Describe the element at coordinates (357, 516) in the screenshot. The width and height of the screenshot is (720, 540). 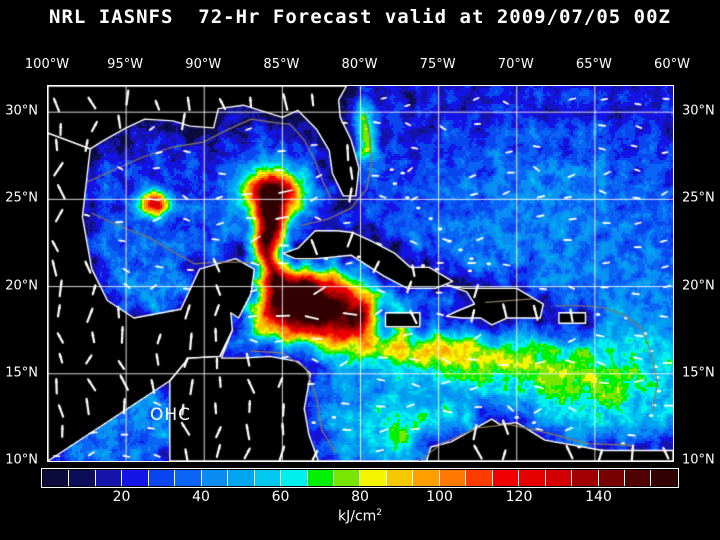
I see `colorbar-unit-text: kJ/cm` at that location.